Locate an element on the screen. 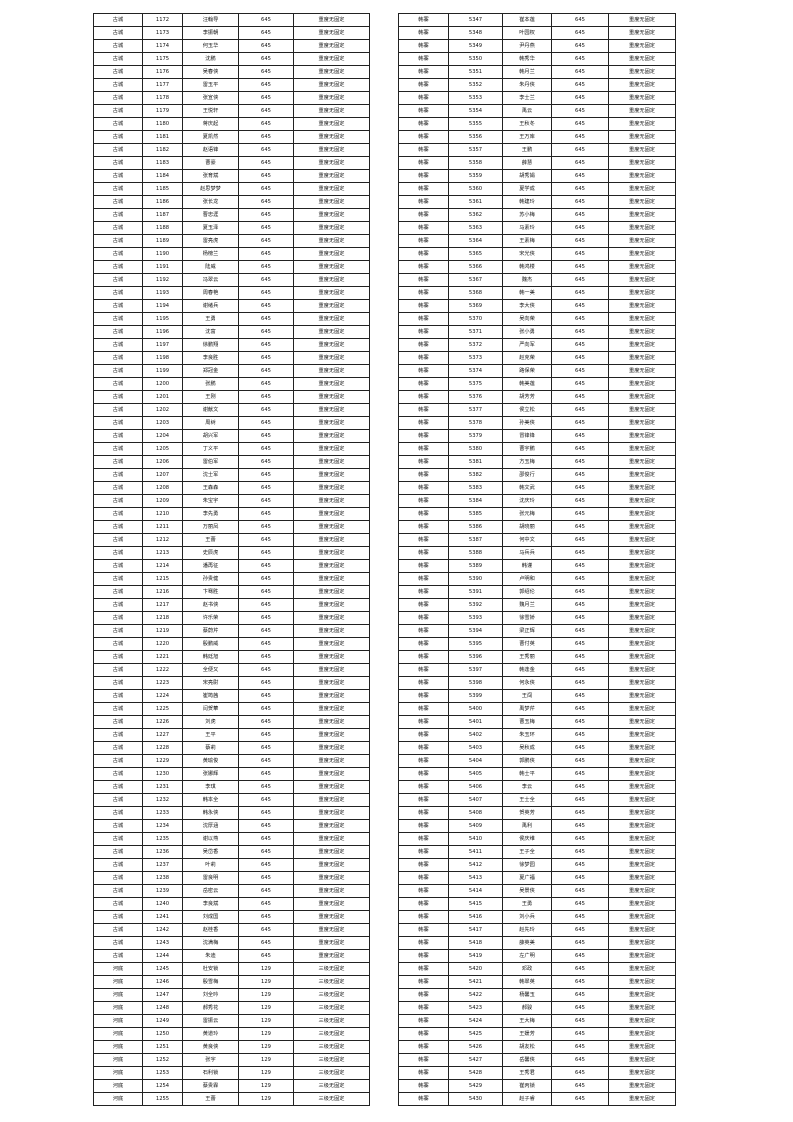  cell-name: 曹豪 is located at coordinates (210, 163).